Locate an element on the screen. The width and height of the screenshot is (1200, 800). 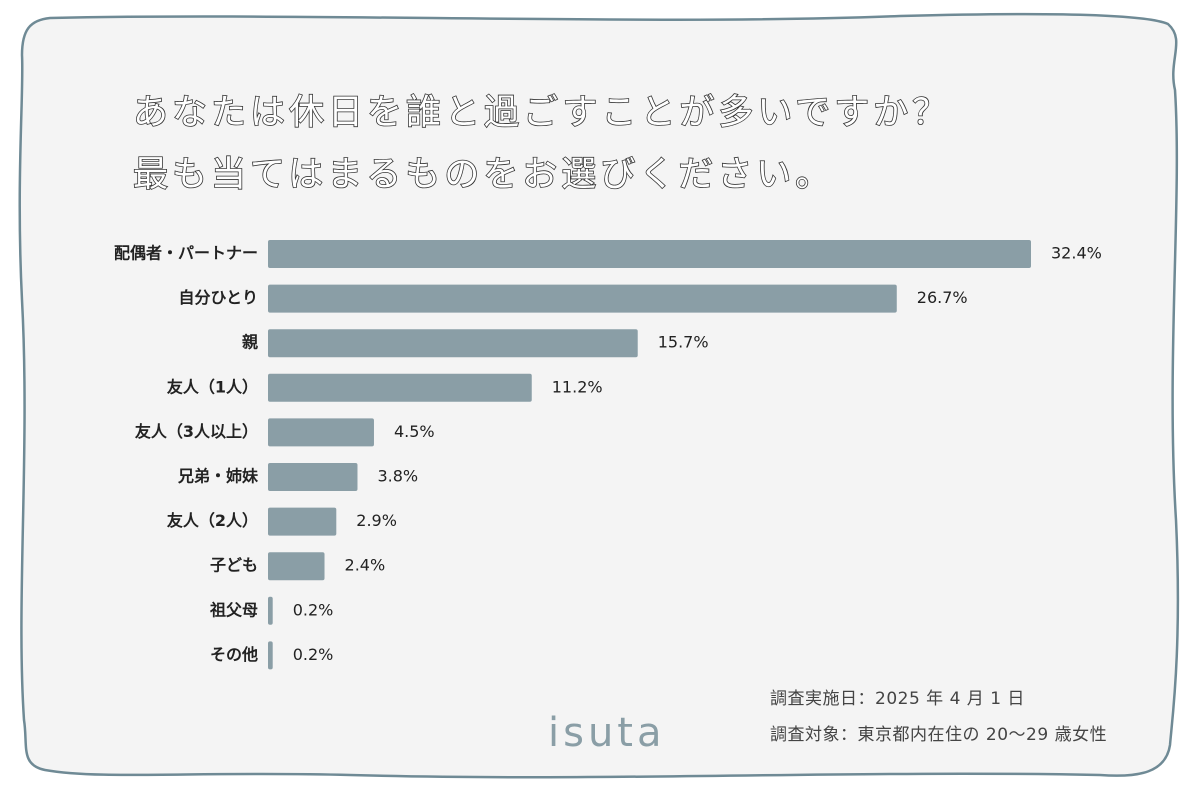
value-label: 4.5% is located at coordinates (414, 431).